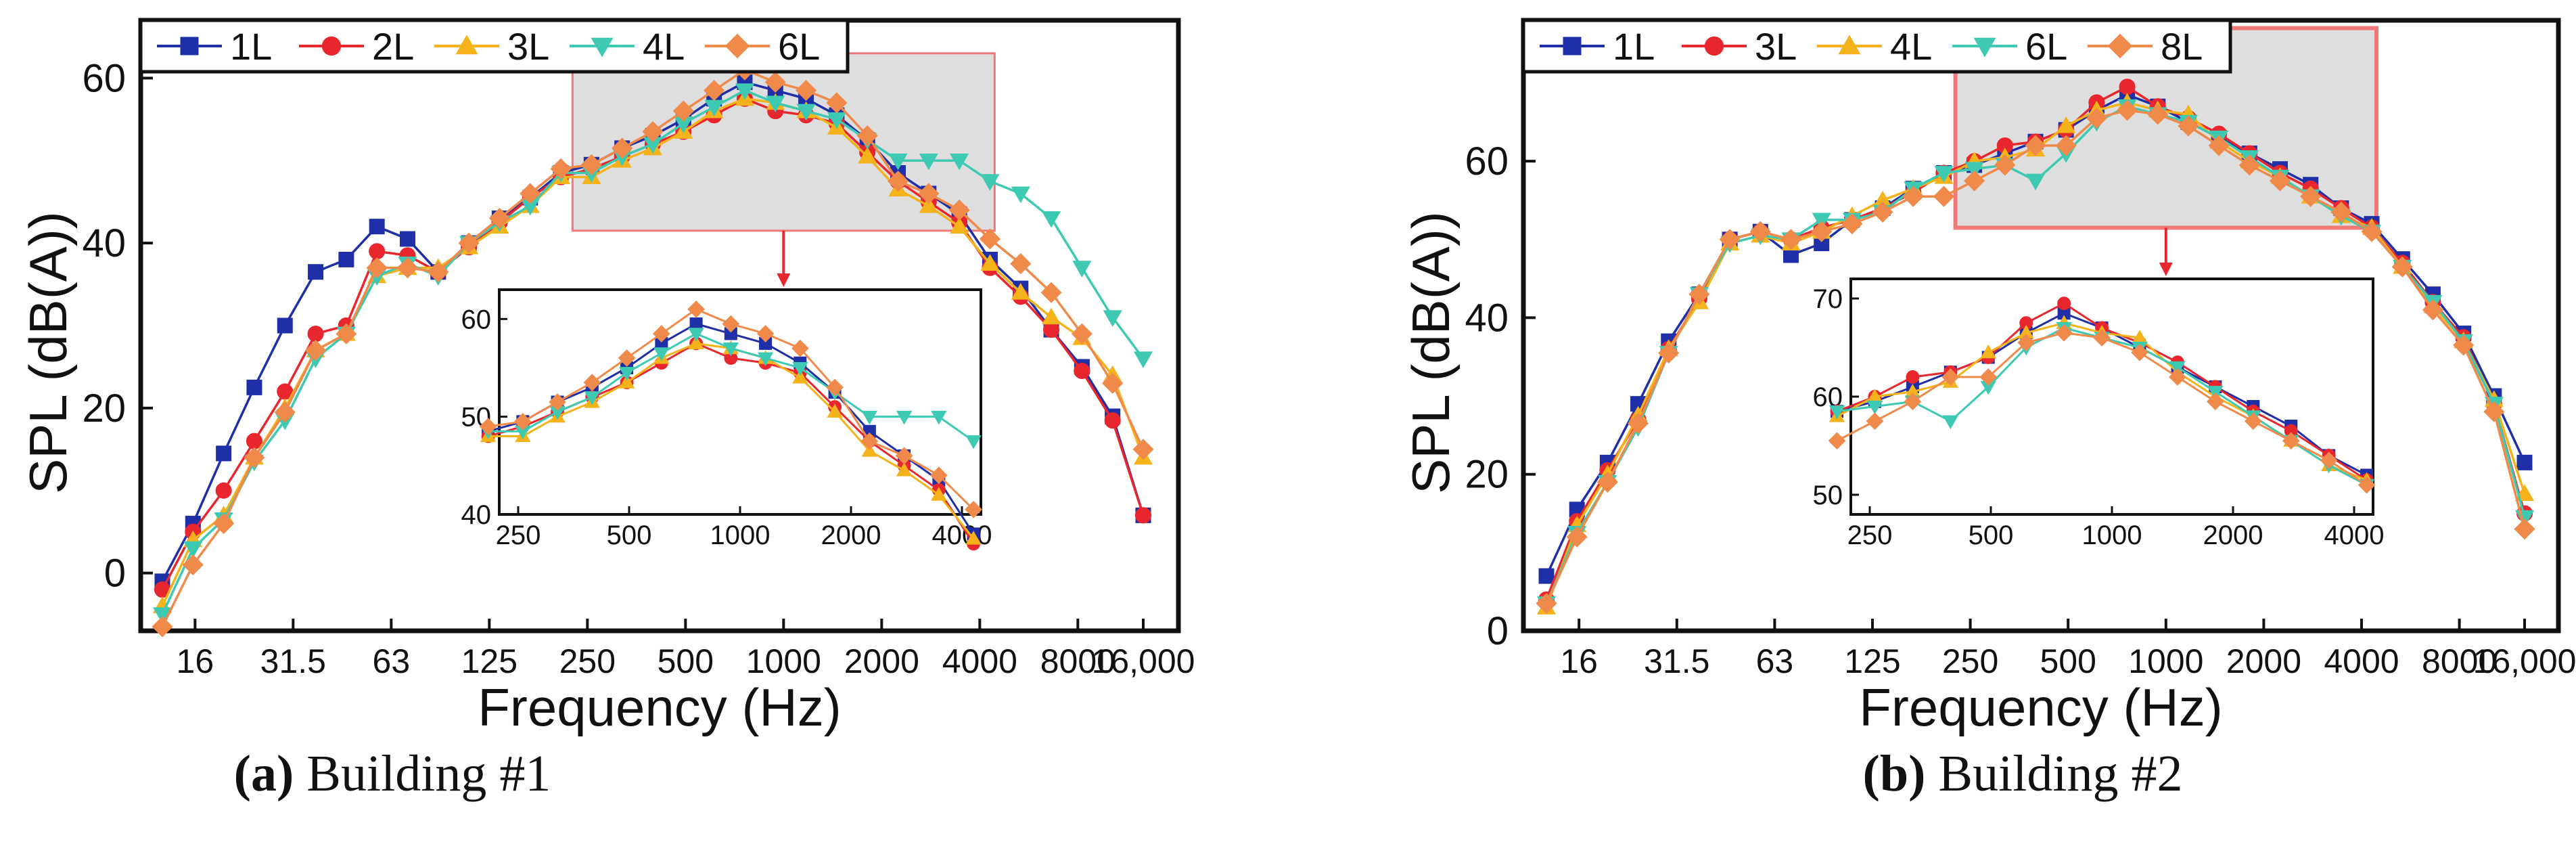  Describe the element at coordinates (2165, 661) in the screenshot. I see `x-tick-label: 1000` at that location.